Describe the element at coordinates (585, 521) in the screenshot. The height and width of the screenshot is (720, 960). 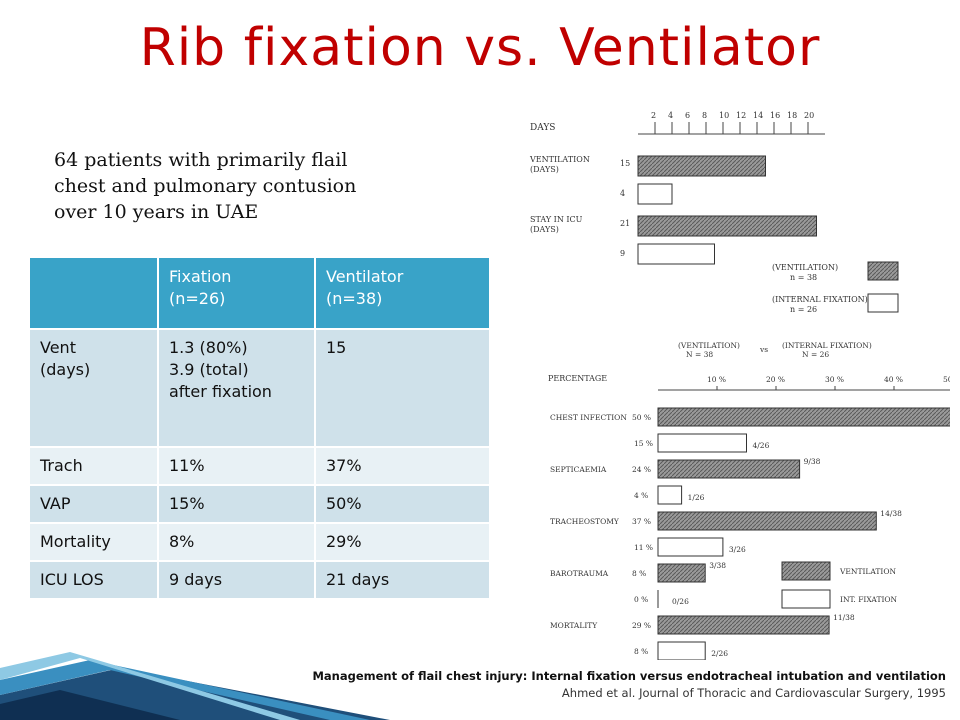
I see `pct-group-label: TRACHEOSTOMY` at that location.